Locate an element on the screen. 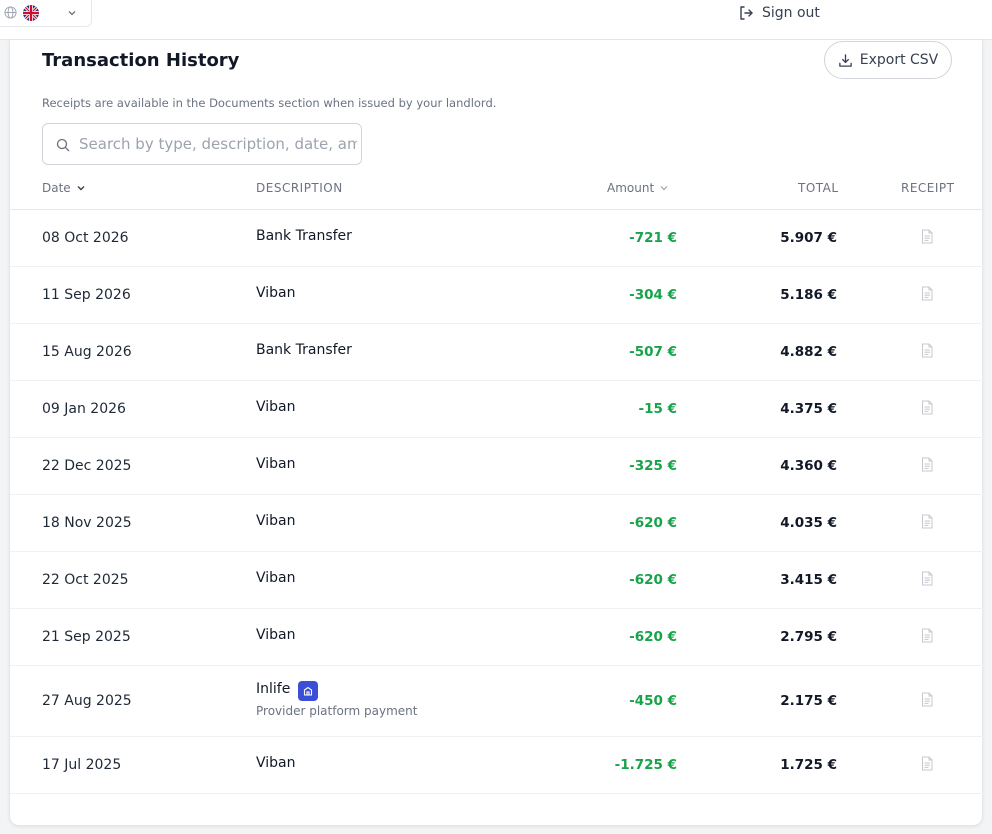  table-row: 22 Dec 2025 Viban -325 € 4.360 € is located at coordinates (497, 466).